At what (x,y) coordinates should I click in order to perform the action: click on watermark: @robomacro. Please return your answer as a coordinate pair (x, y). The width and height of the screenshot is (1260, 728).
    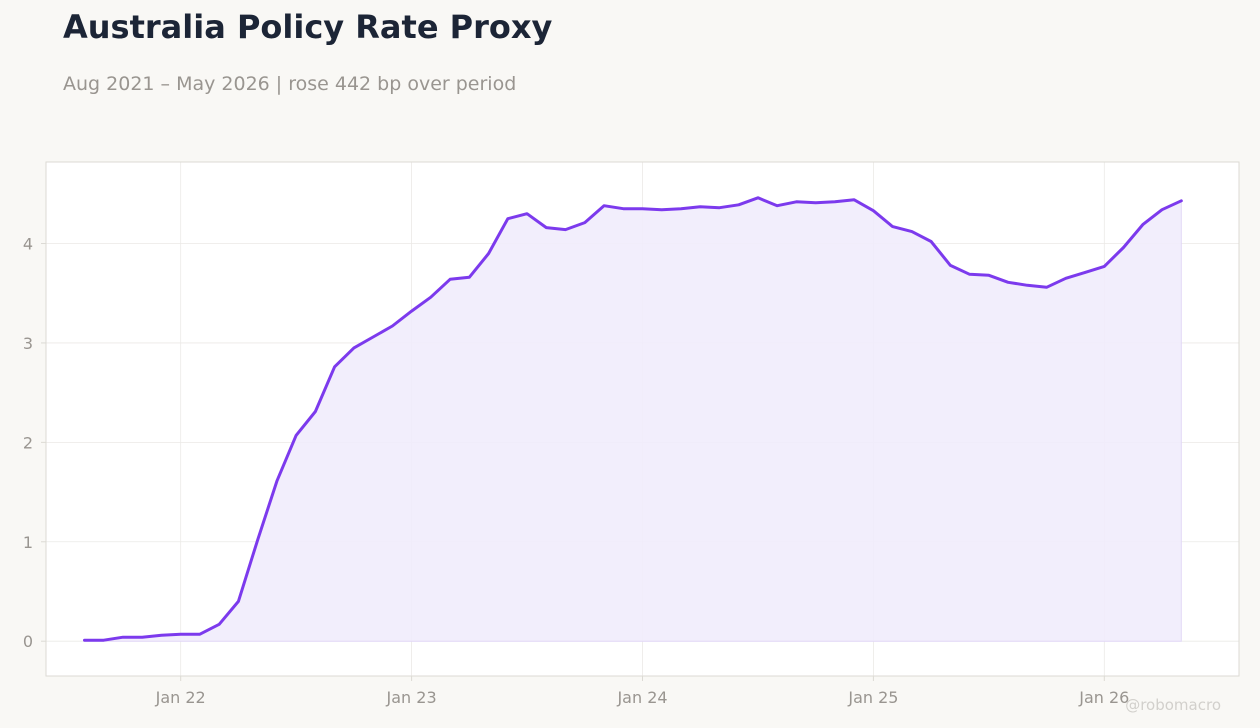
    Looking at the image, I should click on (1173, 705).